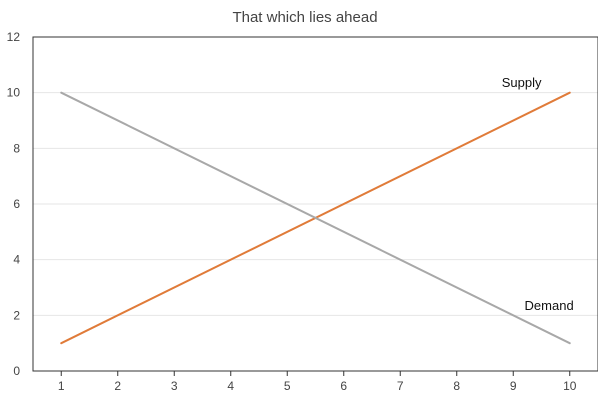 The height and width of the screenshot is (394, 598). What do you see at coordinates (549, 305) in the screenshot?
I see `series-label-demand: Demand` at bounding box center [549, 305].